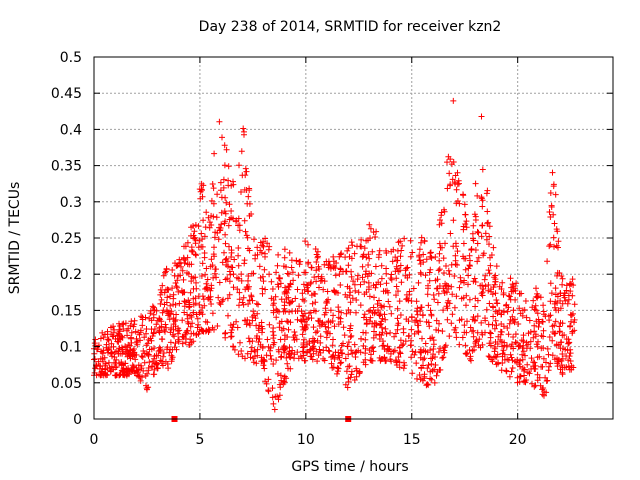  What do you see at coordinates (66, 384) in the screenshot?
I see `y-tick-label: 0.05` at bounding box center [66, 384].